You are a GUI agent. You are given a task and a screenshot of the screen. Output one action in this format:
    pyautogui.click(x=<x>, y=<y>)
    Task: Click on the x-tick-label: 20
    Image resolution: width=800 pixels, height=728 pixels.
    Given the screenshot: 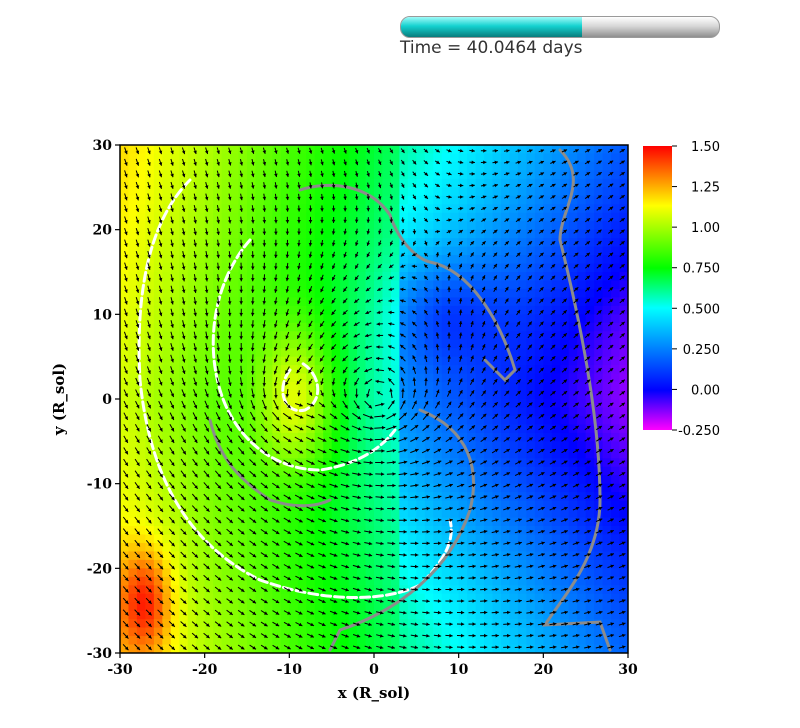 What is the action you would take?
    pyautogui.click(x=544, y=670)
    